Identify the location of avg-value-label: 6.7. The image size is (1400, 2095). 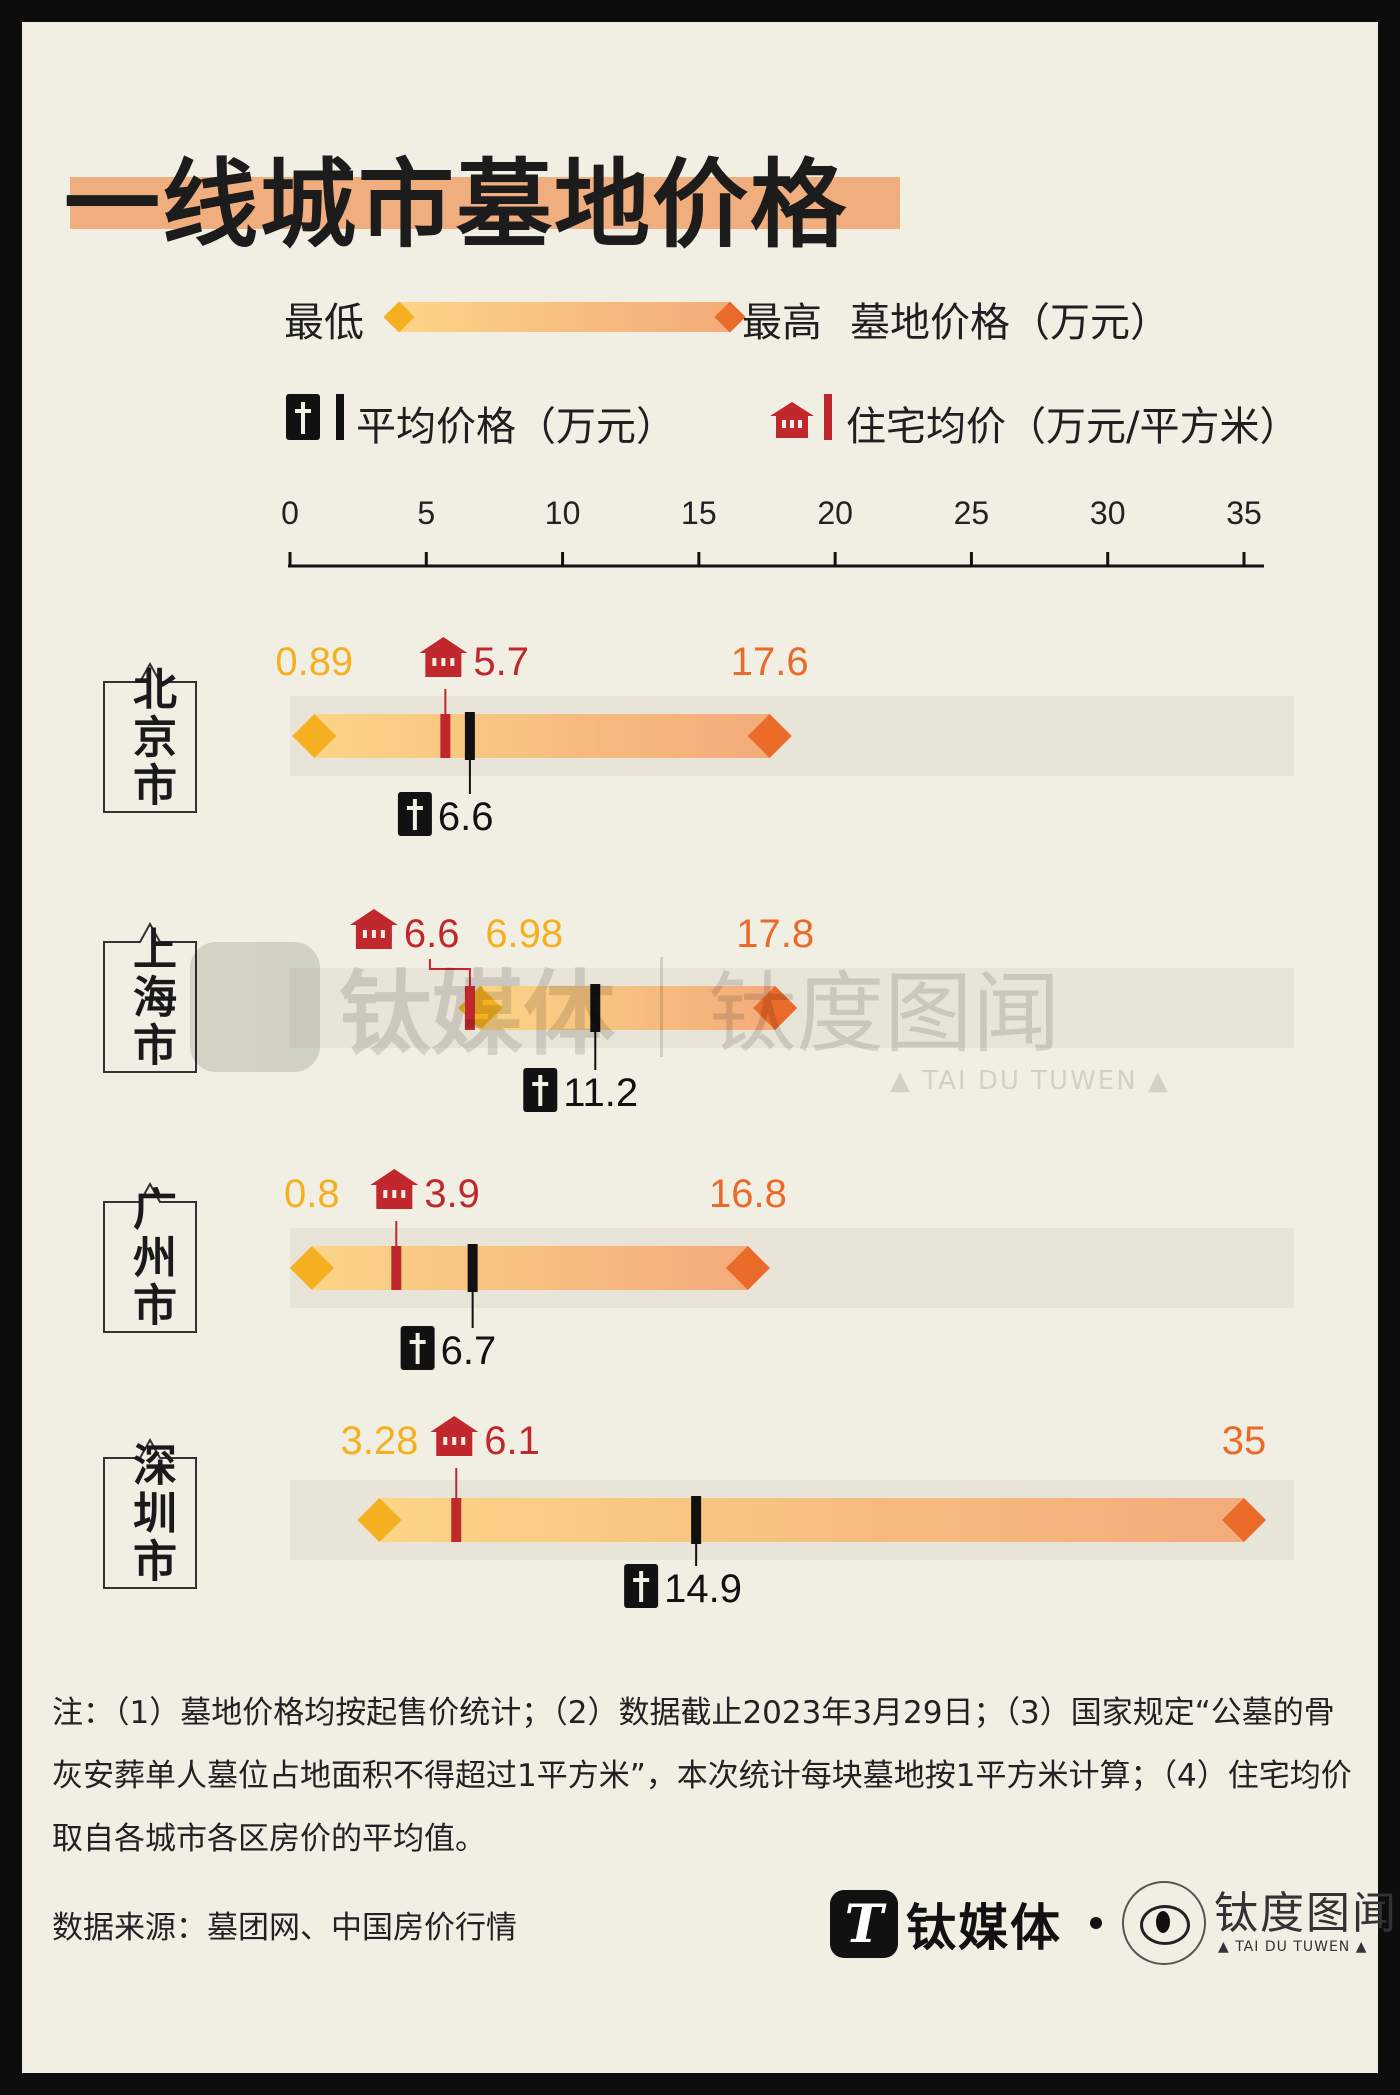
(469, 1351).